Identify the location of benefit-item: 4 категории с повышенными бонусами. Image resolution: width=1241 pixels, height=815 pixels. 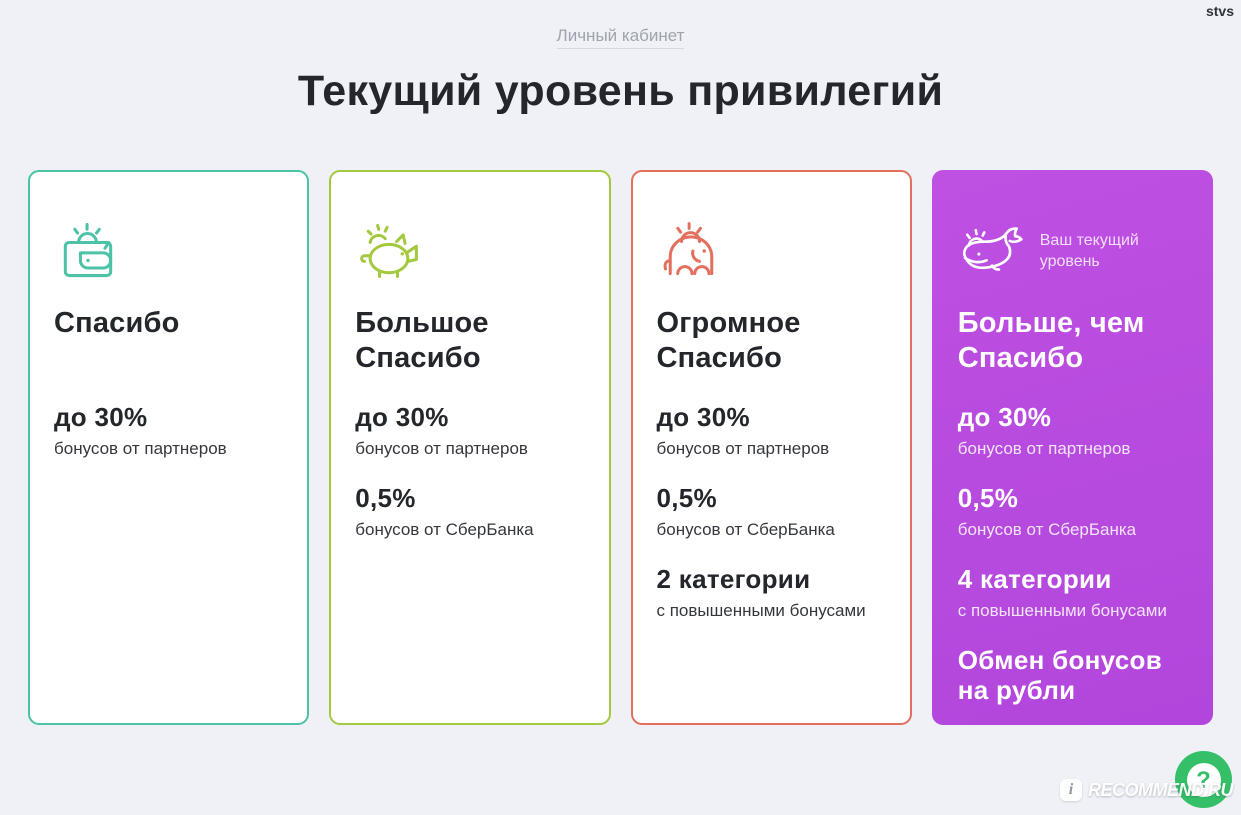
(1072, 592).